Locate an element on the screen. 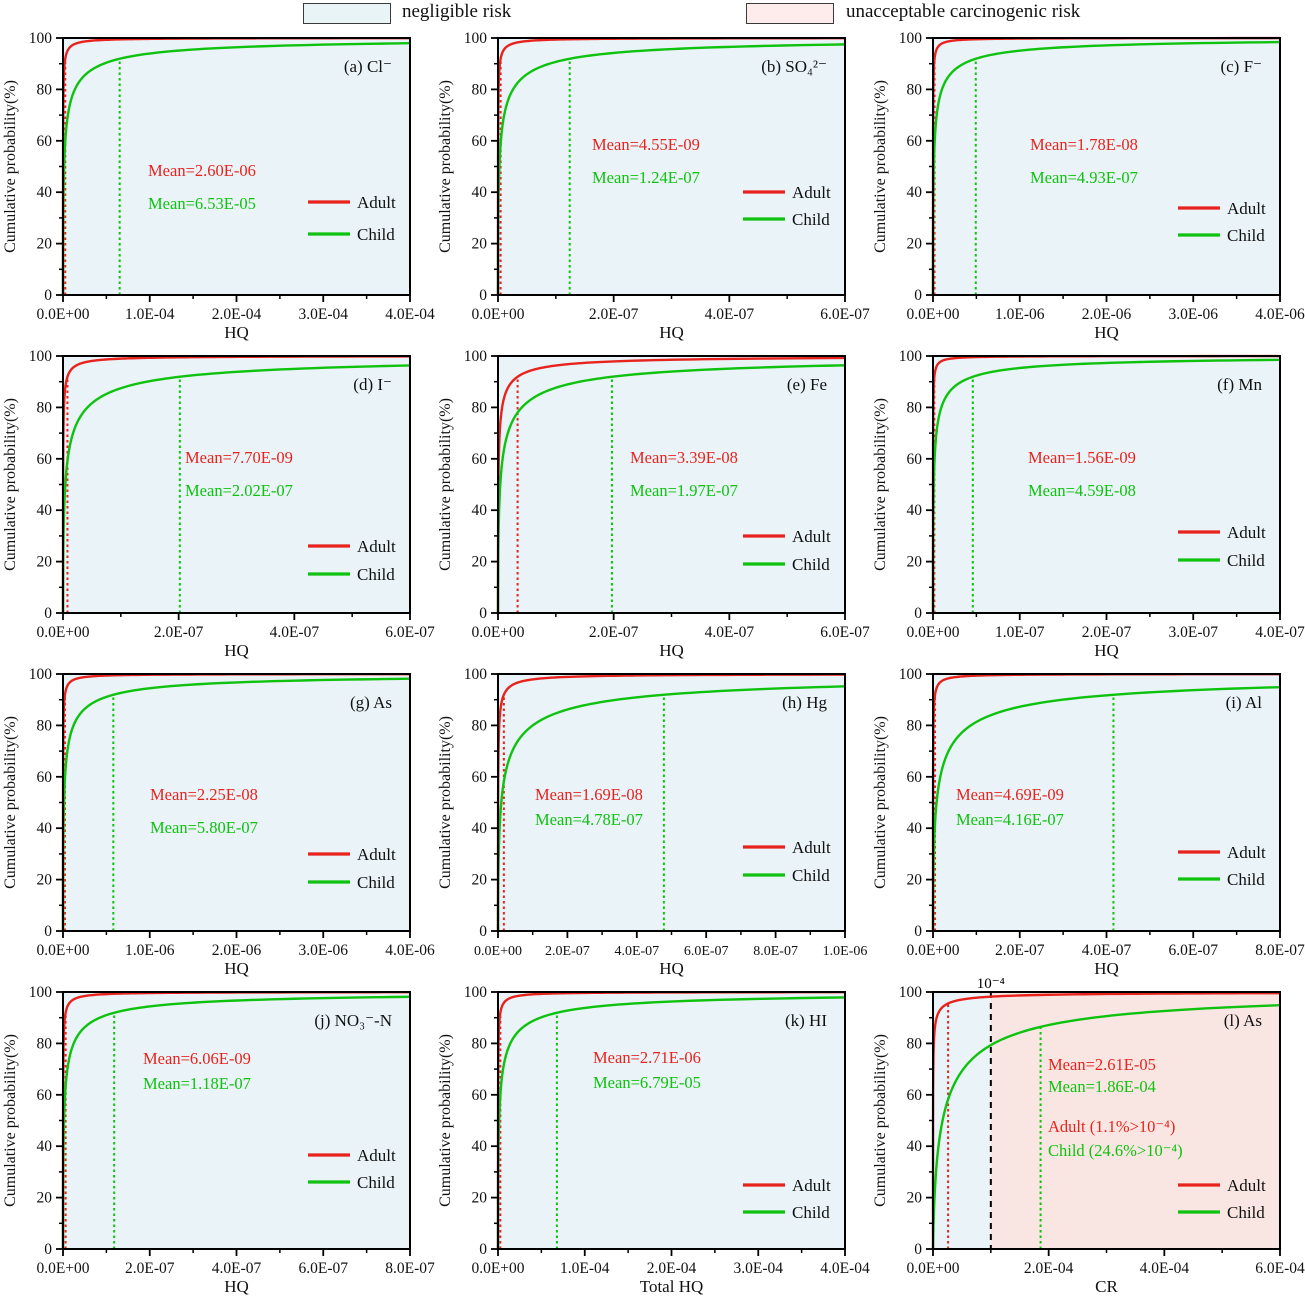  child-mean-label: Mean=4.16E-07 is located at coordinates (1010, 819).